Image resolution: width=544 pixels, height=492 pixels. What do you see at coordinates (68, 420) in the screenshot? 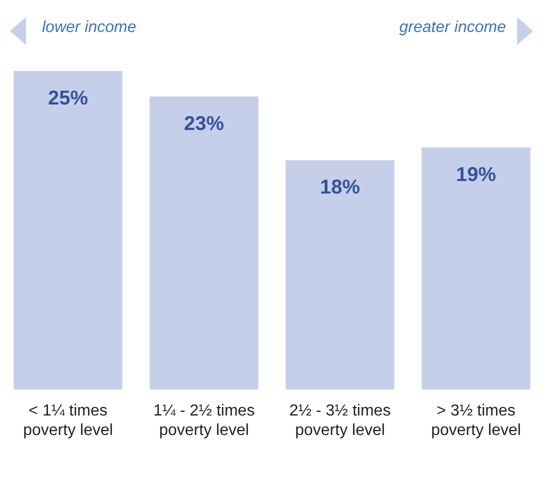
I see `x-tick-label: < 1¼ times poverty level` at bounding box center [68, 420].